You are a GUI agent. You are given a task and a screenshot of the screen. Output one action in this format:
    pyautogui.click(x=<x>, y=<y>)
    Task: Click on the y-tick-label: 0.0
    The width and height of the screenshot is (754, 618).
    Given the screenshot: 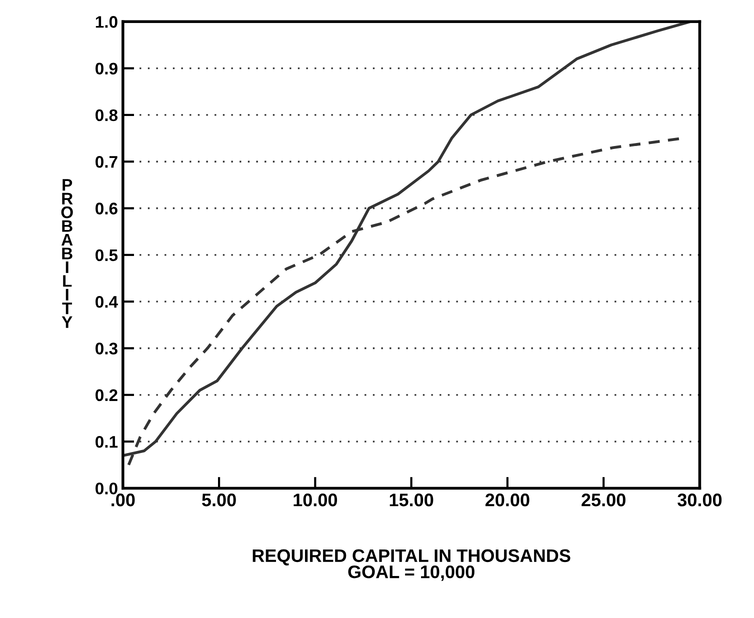 What is the action you would take?
    pyautogui.click(x=107, y=488)
    